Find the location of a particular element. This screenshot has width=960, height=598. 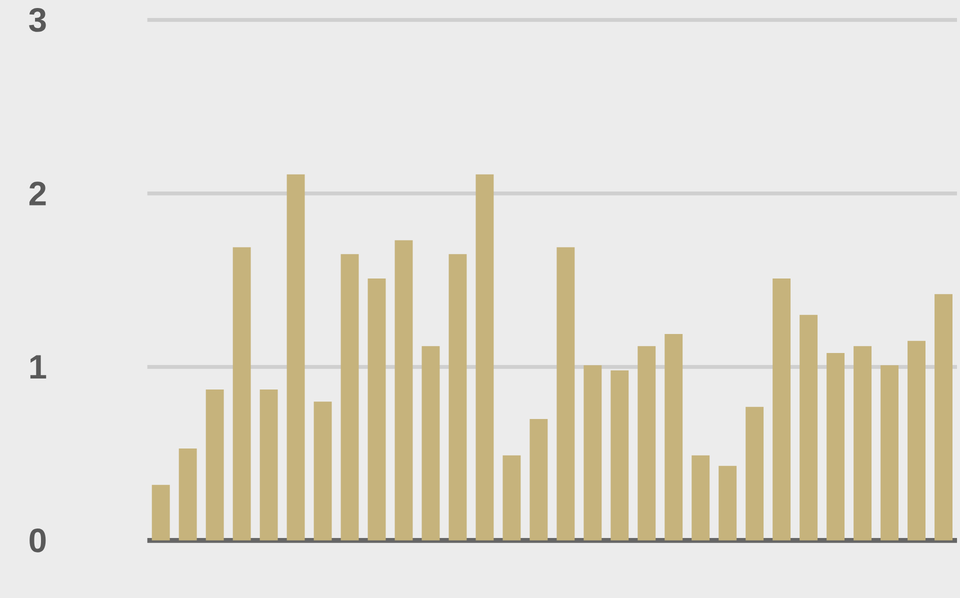

y-tick-label: 2 is located at coordinates (37, 194).